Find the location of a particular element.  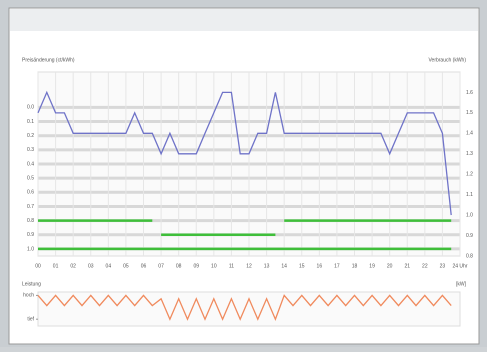

x-tick-label: 08 is located at coordinates (179, 266).